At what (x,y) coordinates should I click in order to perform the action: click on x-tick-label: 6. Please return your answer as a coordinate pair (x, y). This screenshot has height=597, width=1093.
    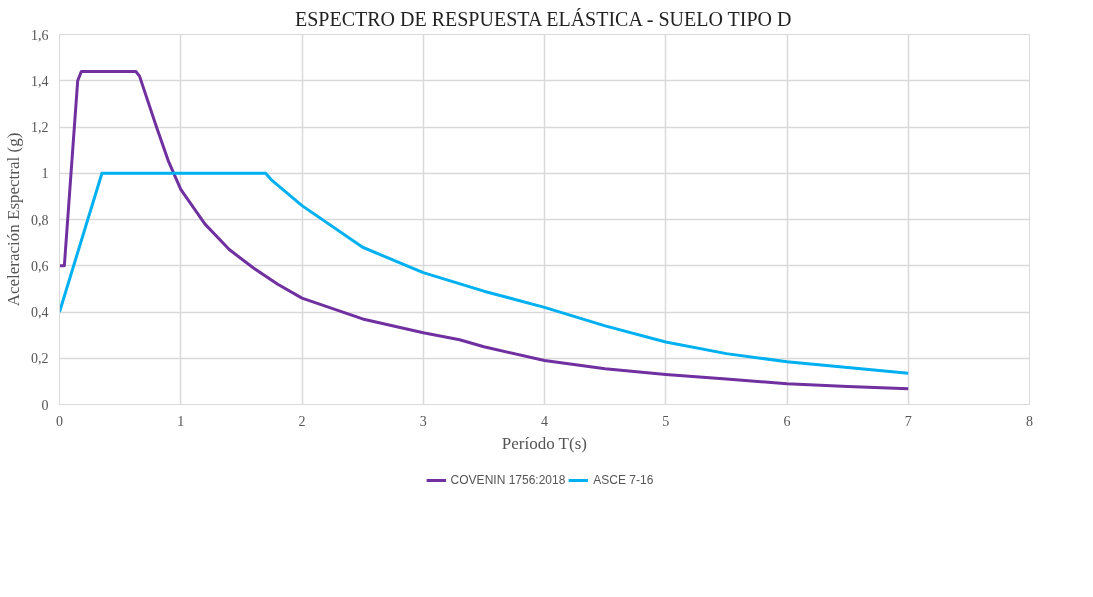
    Looking at the image, I should click on (787, 421).